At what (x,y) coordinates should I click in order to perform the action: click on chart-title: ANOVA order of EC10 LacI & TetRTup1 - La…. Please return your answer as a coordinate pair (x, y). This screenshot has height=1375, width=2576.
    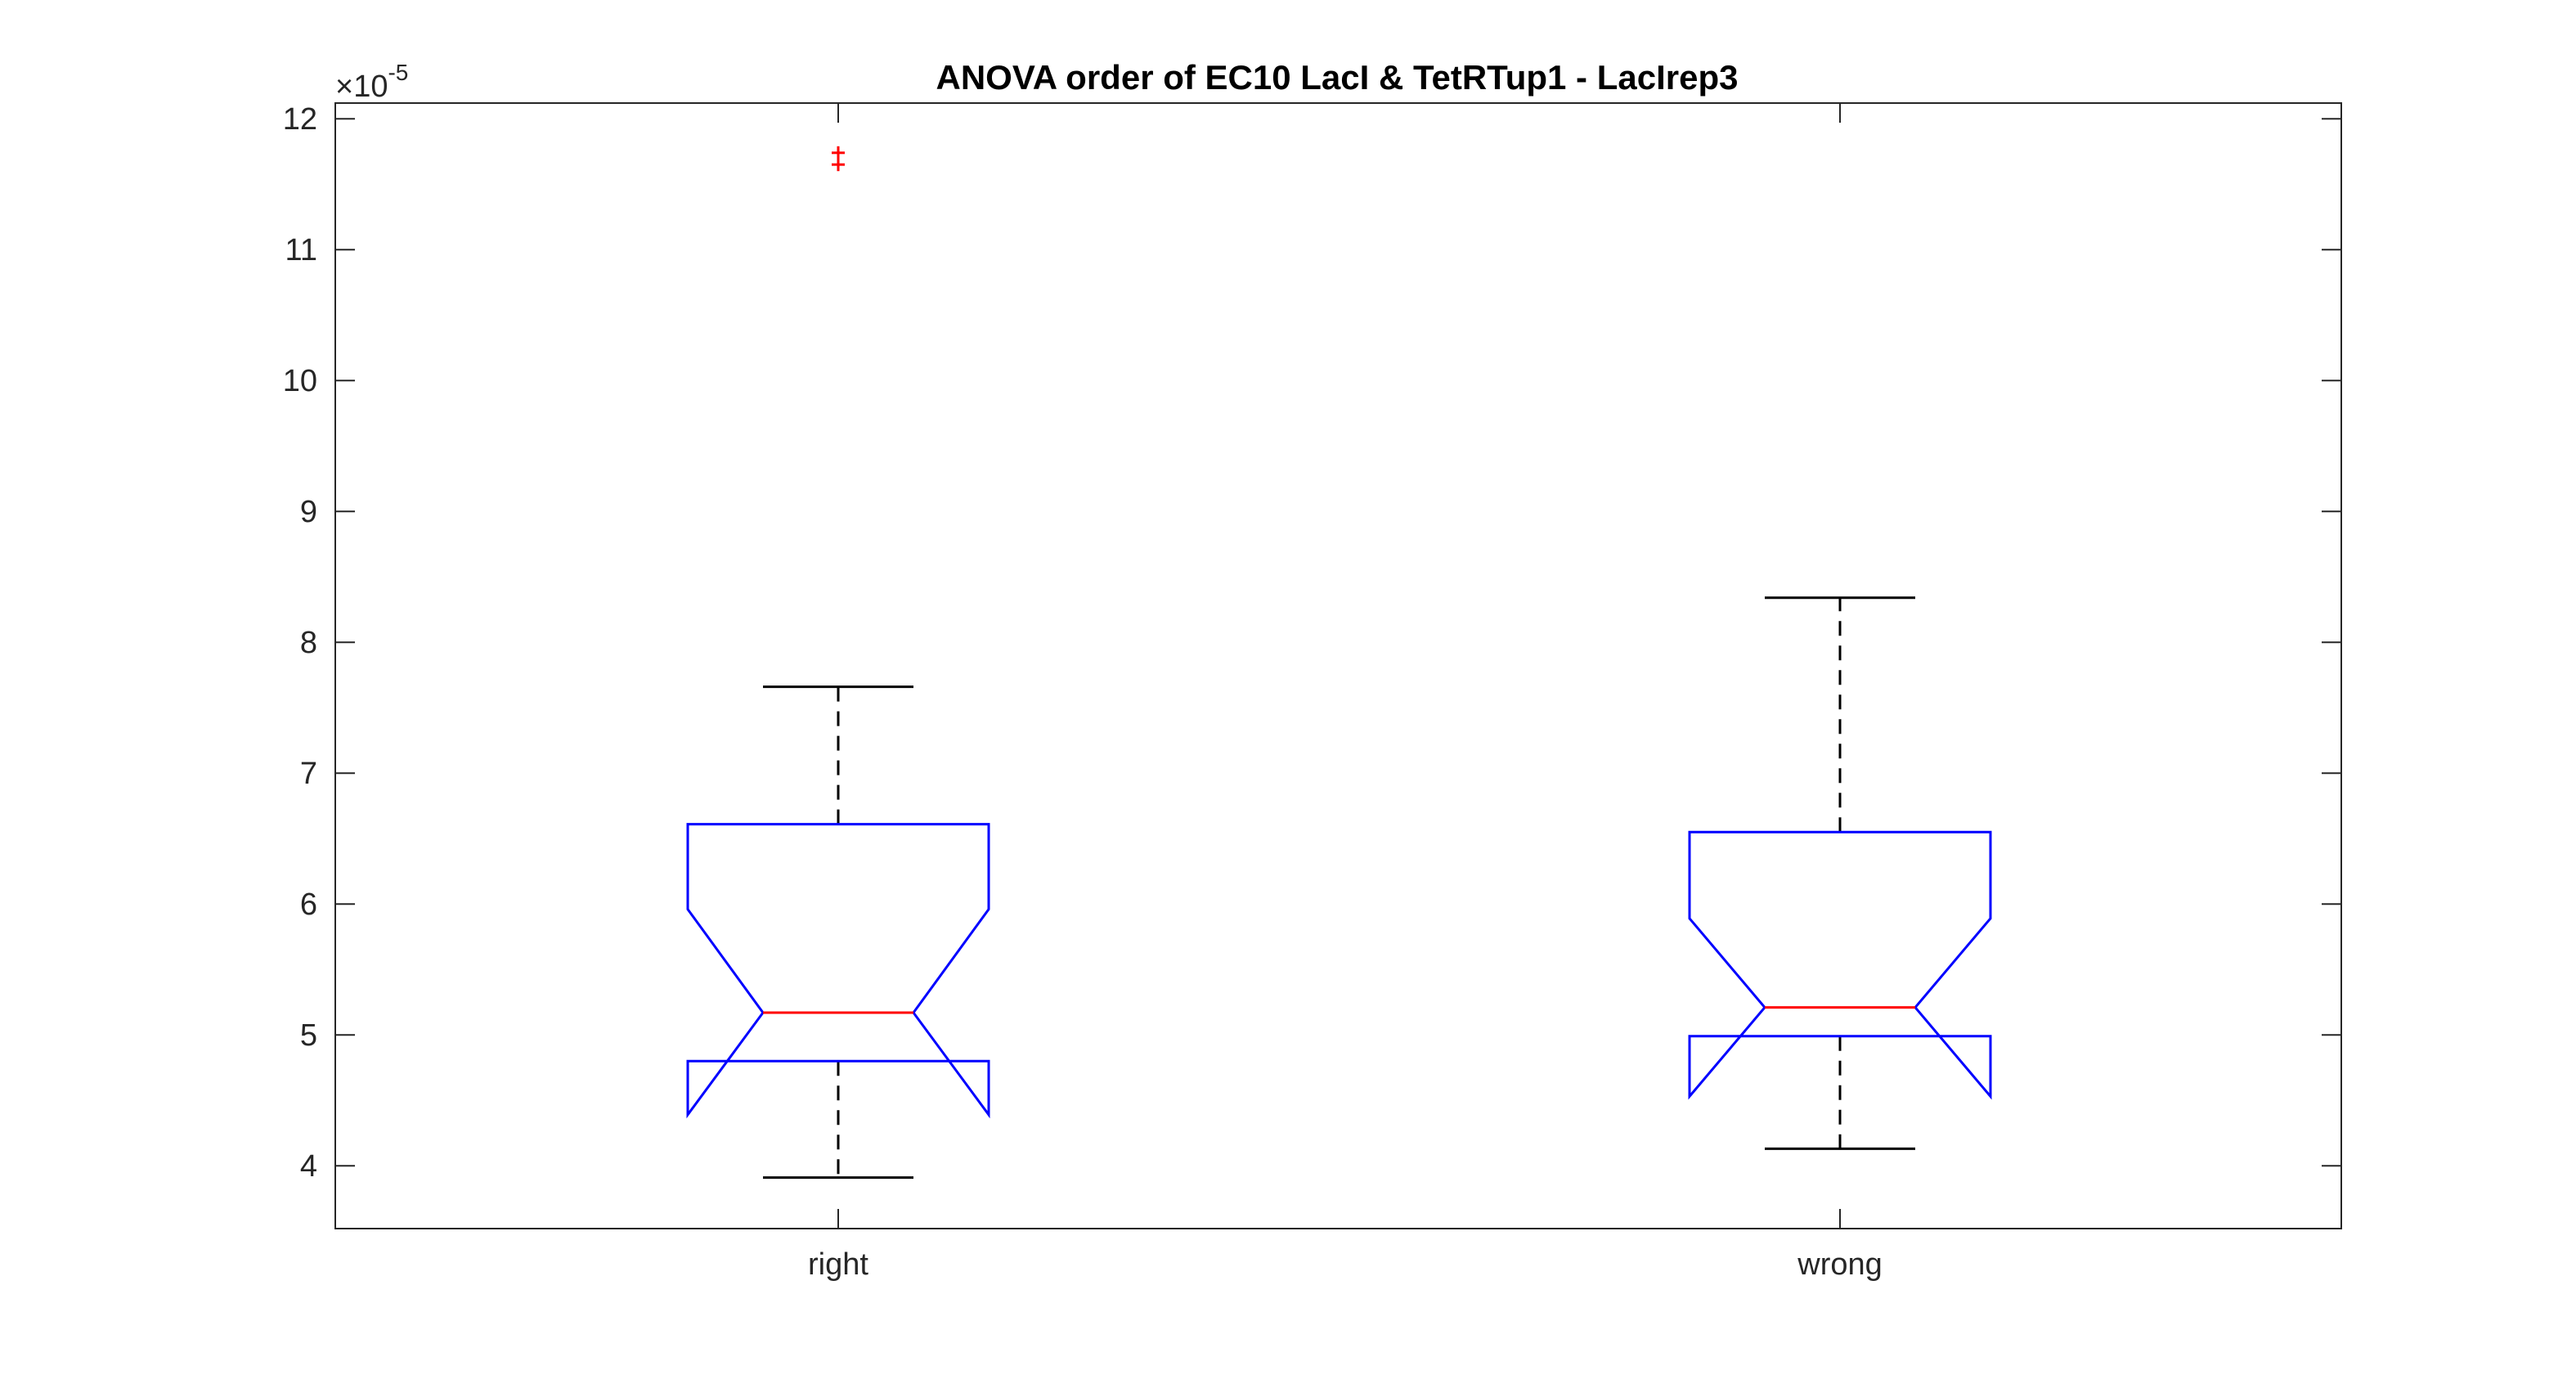
    Looking at the image, I should click on (1337, 77).